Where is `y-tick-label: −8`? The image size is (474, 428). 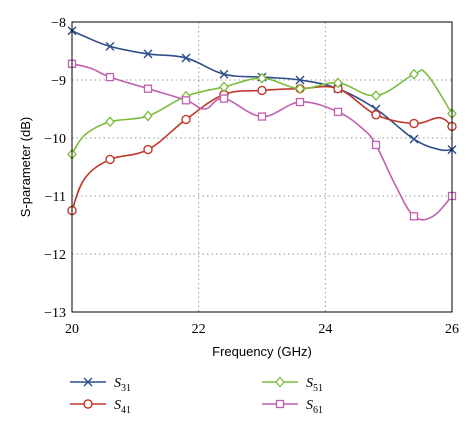
y-tick-label: −8 is located at coordinates (58, 23).